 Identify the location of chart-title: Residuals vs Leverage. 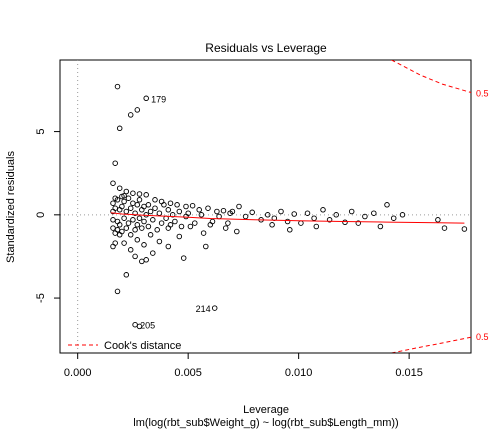
(266, 48).